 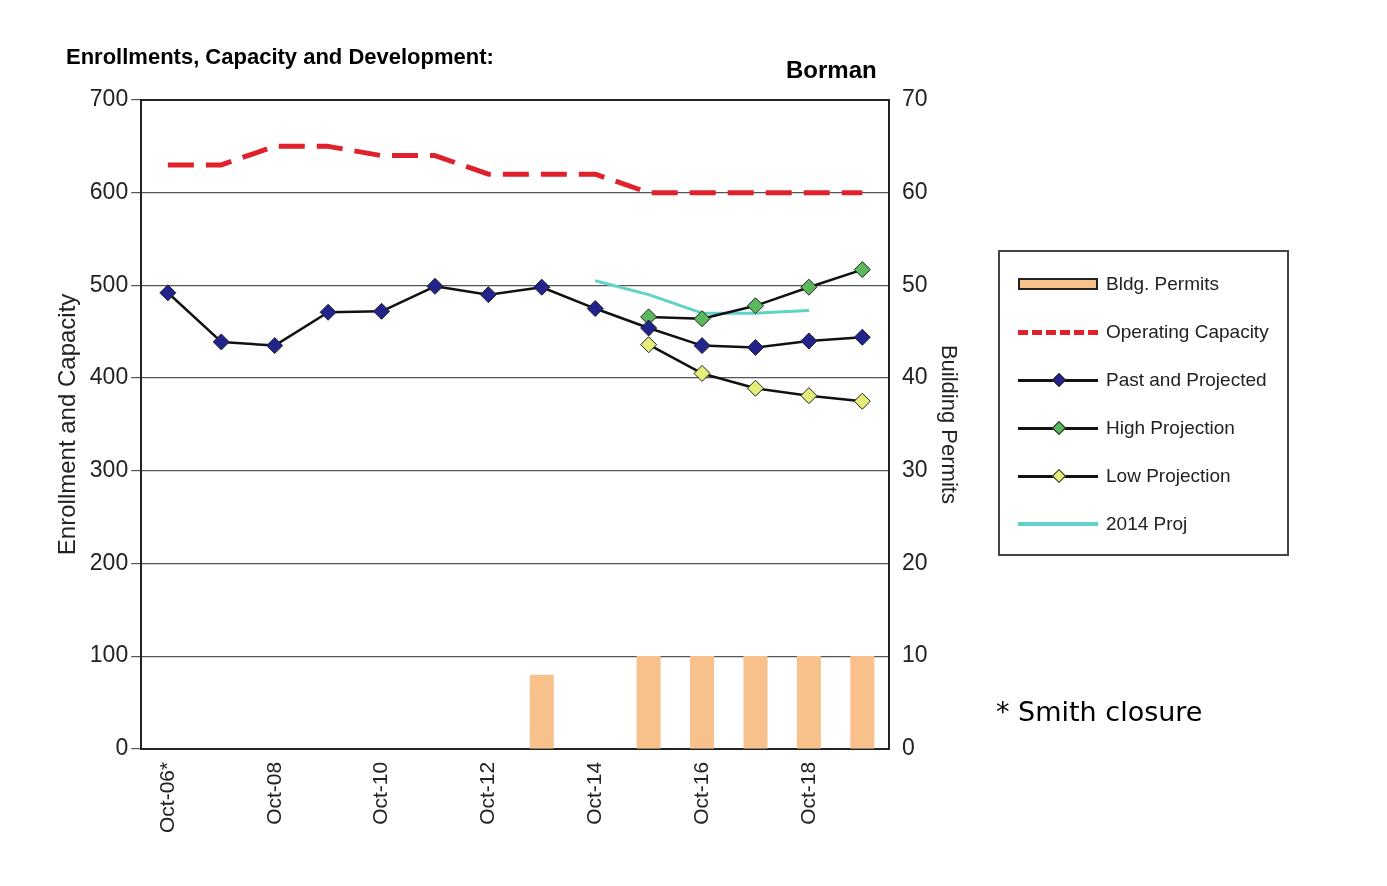 What do you see at coordinates (109, 376) in the screenshot?
I see `y-tick-label: 400` at bounding box center [109, 376].